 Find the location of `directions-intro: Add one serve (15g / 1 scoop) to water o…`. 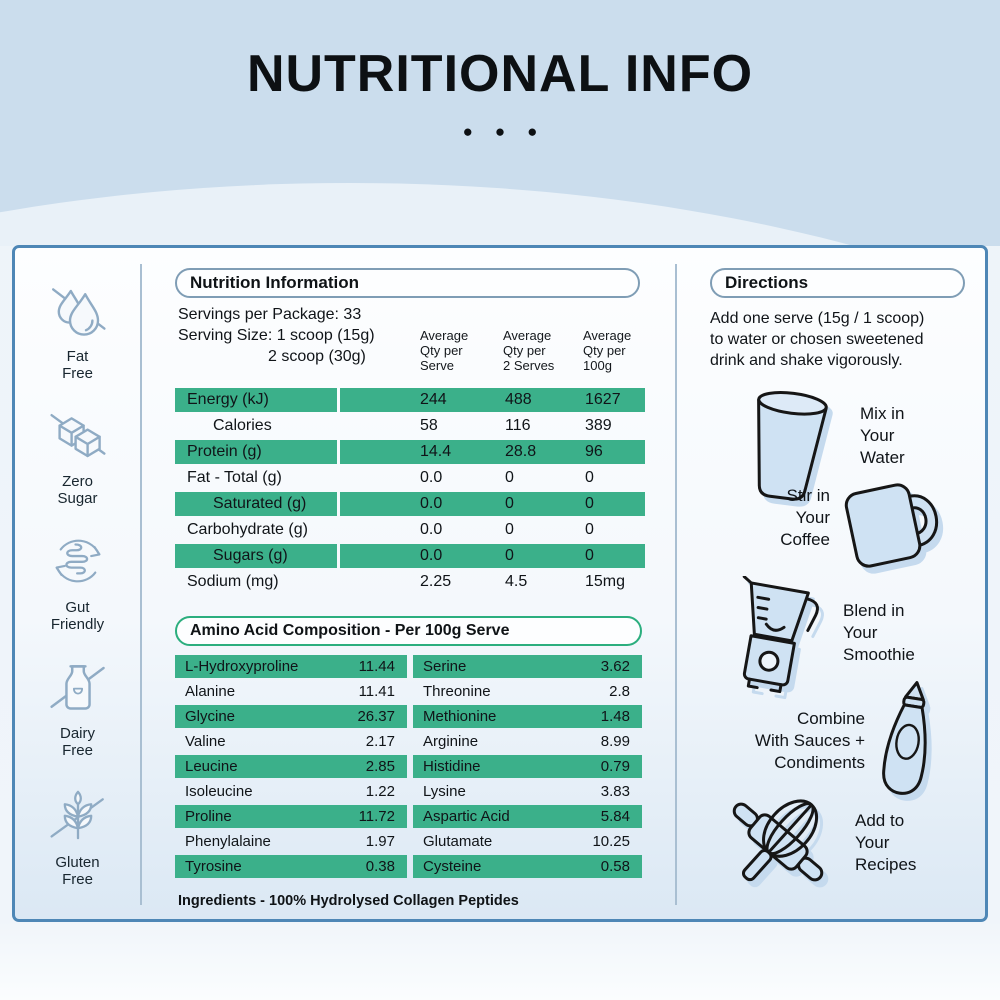

directions-intro: Add one serve (15g / 1 scoop) to water o… is located at coordinates (817, 339).